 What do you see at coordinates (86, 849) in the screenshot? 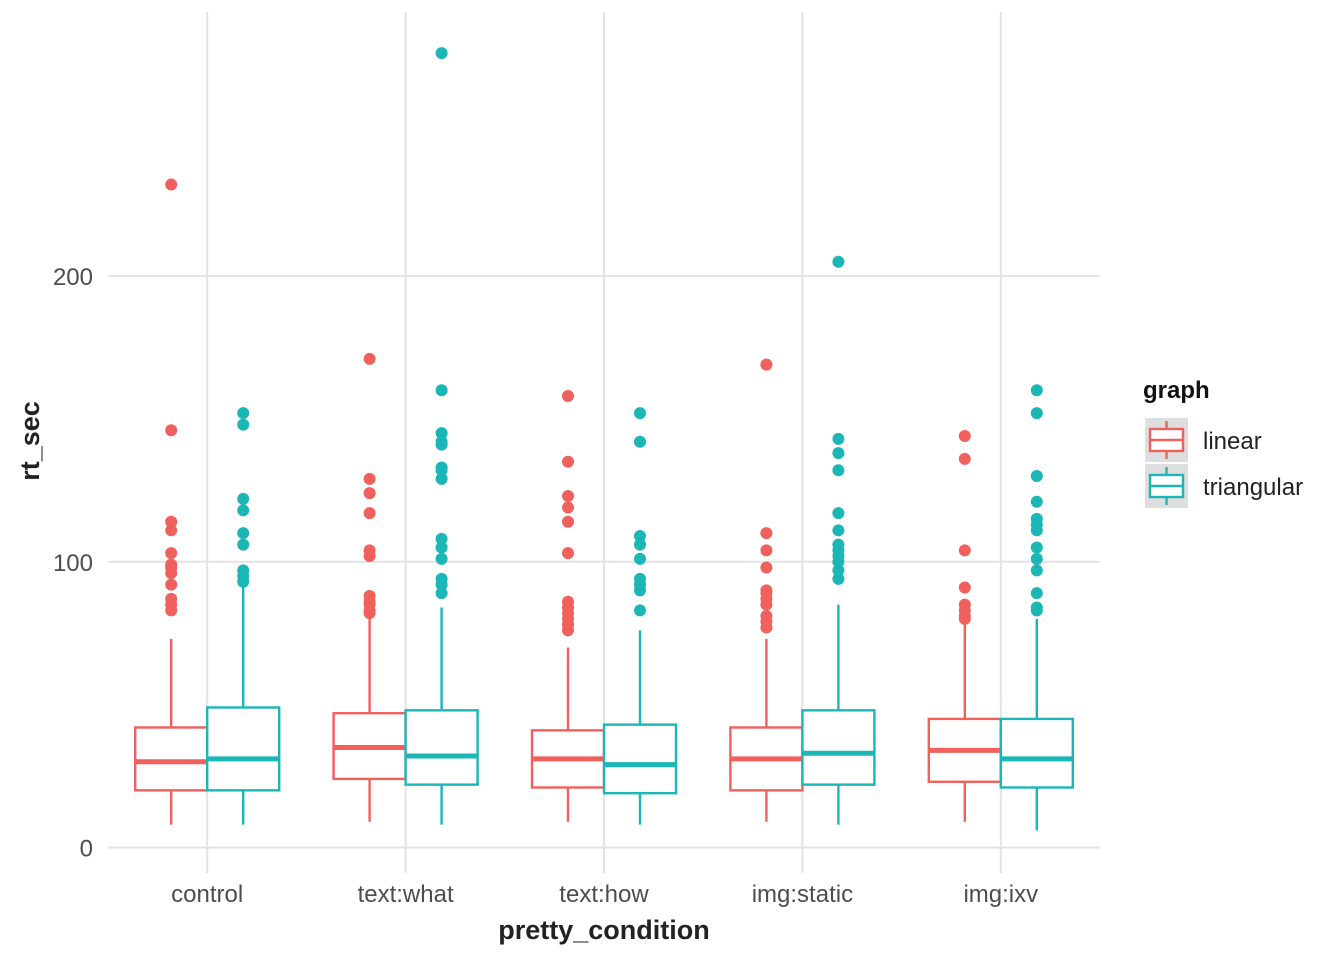
I see `y-tick-label: 0` at bounding box center [86, 849].